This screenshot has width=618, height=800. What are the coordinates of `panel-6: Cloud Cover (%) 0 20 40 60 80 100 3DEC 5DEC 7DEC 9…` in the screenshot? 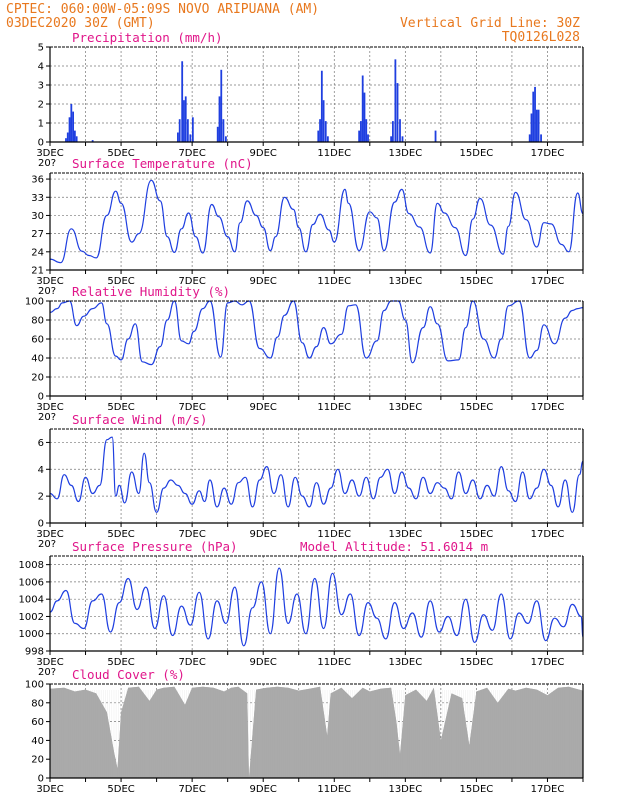 It's located at (304, 731).